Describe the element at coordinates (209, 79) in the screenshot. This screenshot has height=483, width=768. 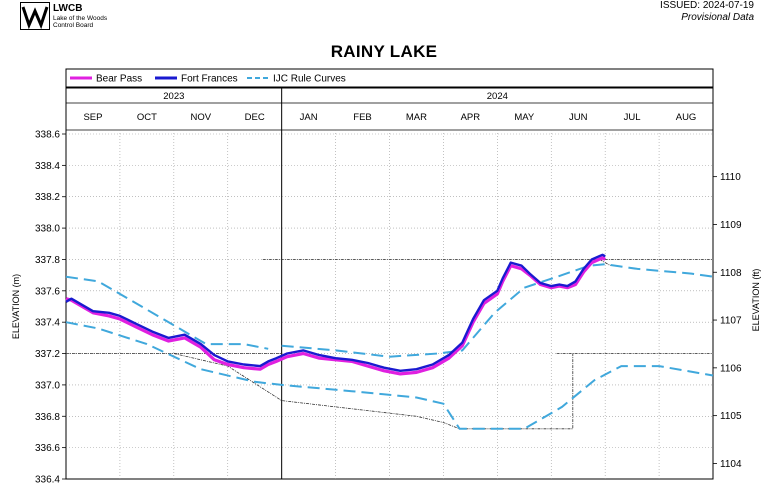
I see `legend-fort-frances-label: Fort Frances` at that location.